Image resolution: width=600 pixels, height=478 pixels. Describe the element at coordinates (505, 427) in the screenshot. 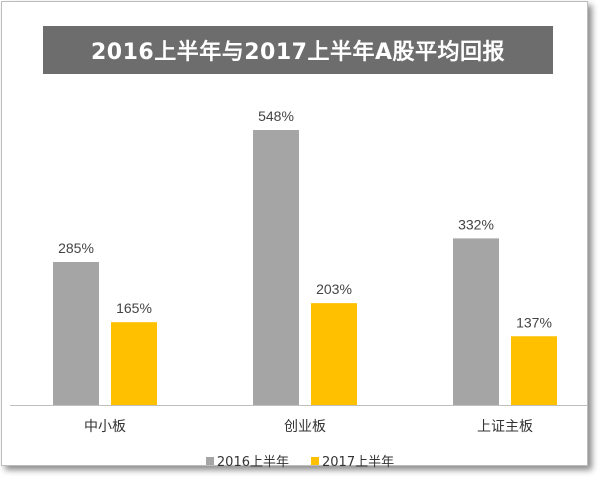

I see `x-tick-label-3: 上证主板` at that location.